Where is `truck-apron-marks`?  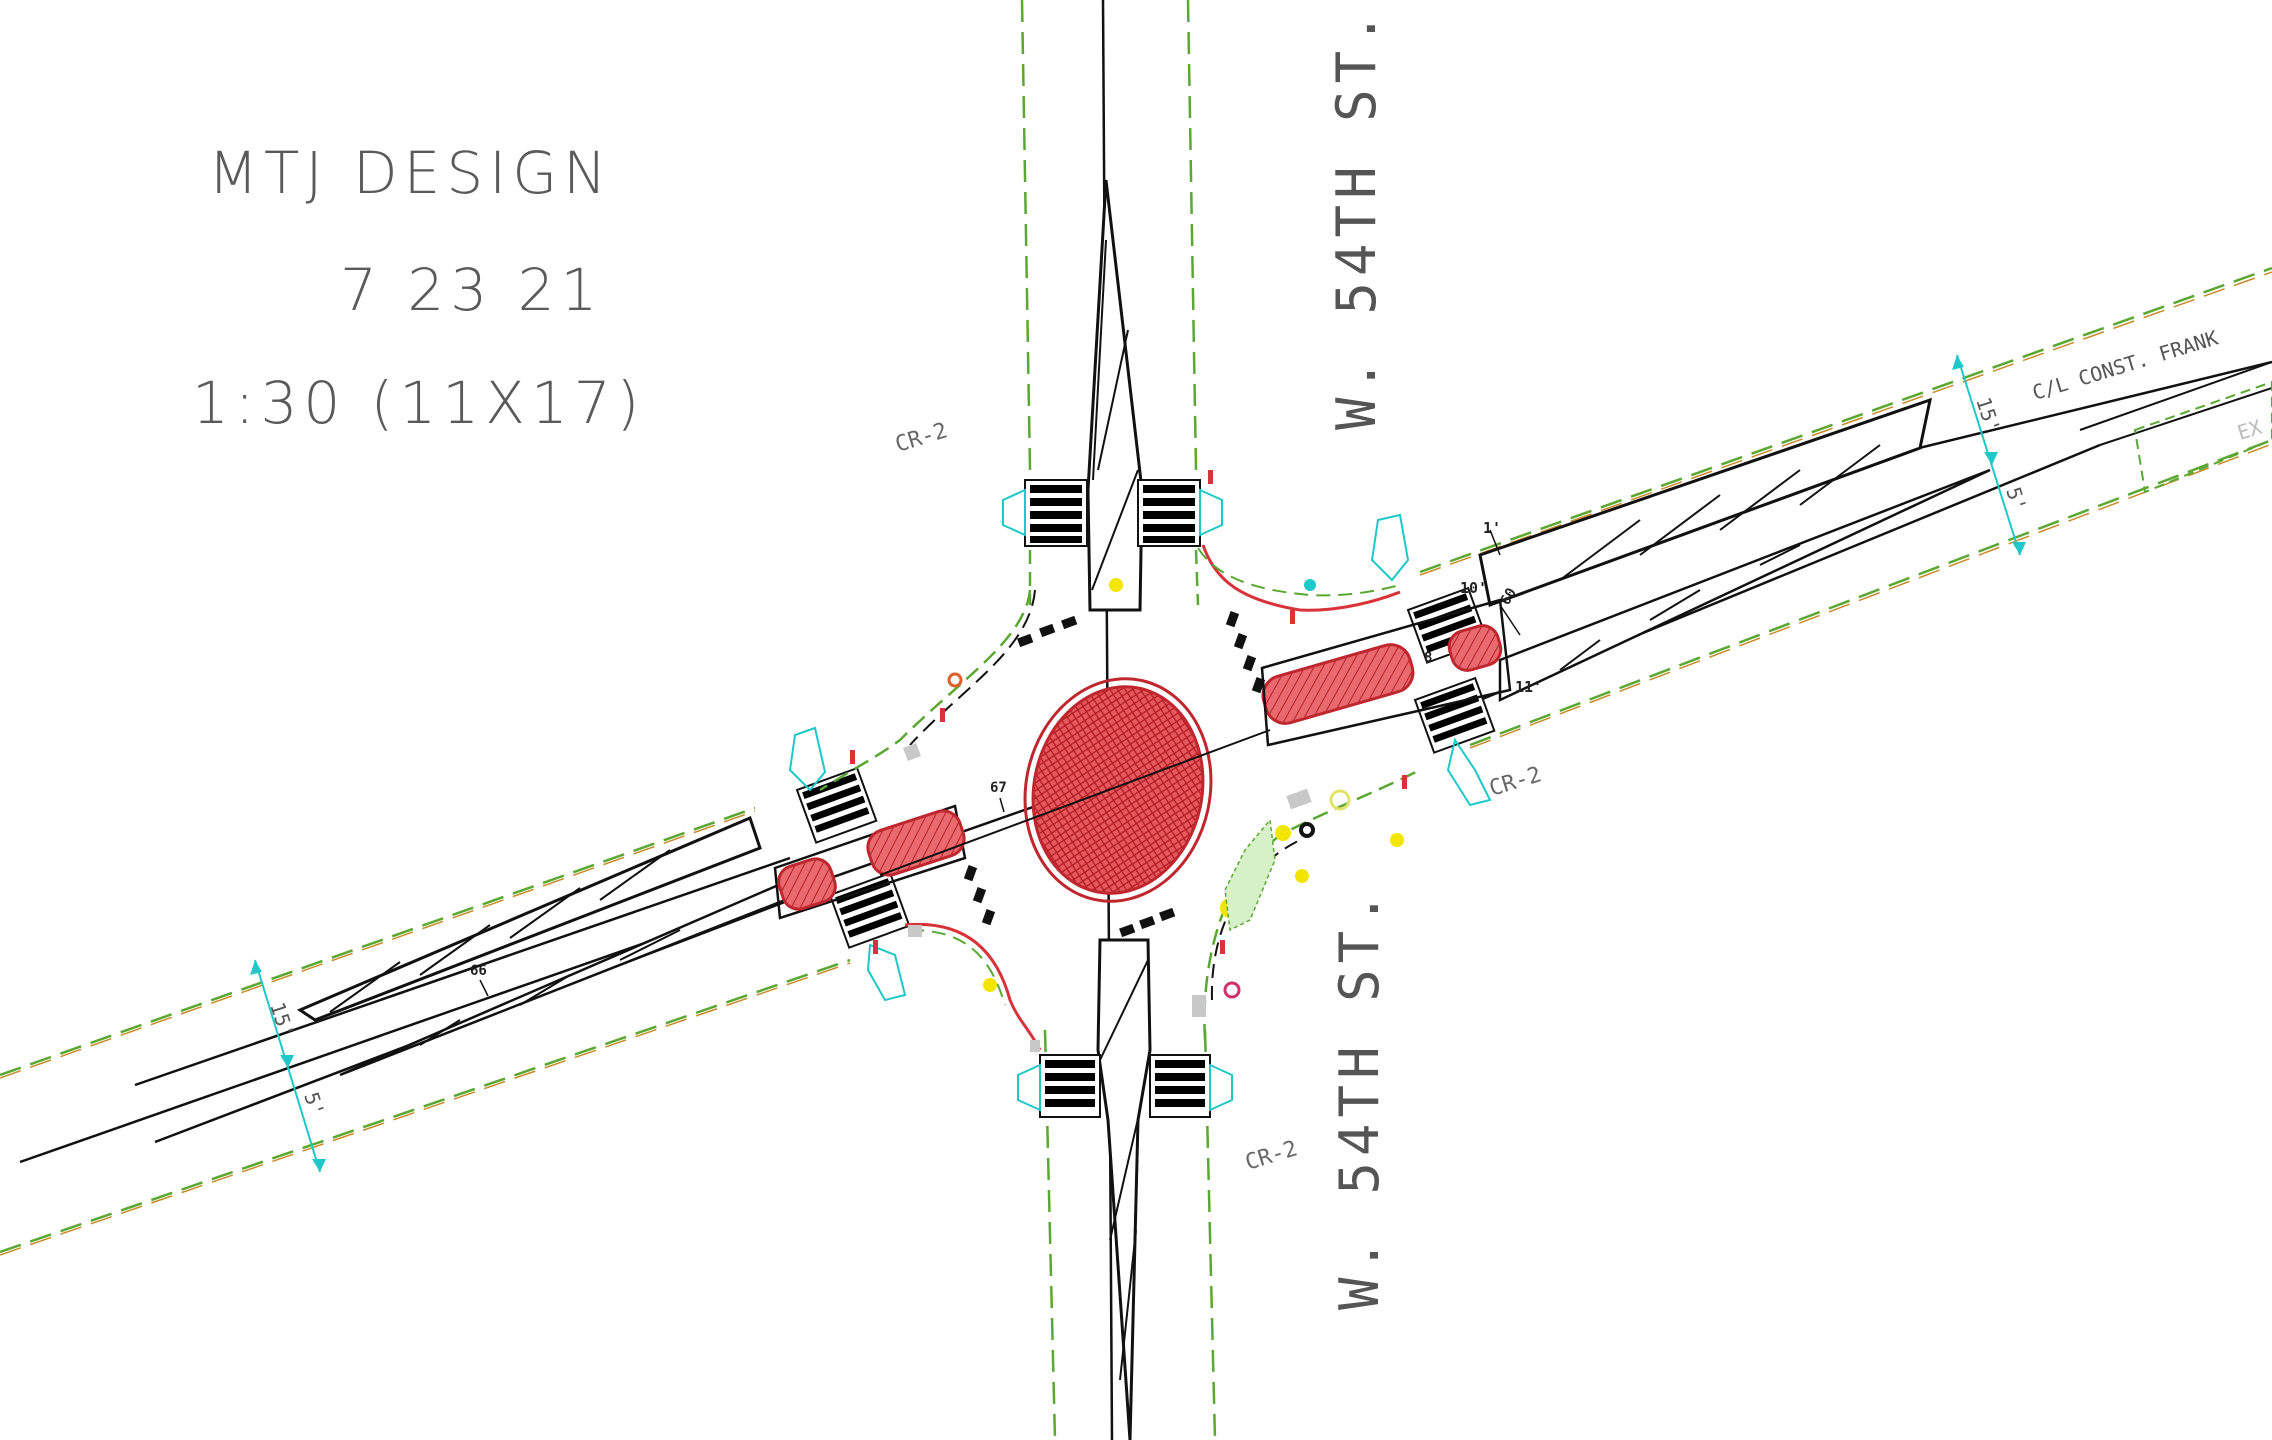
truck-apron-marks is located at coordinates (1114, 774).